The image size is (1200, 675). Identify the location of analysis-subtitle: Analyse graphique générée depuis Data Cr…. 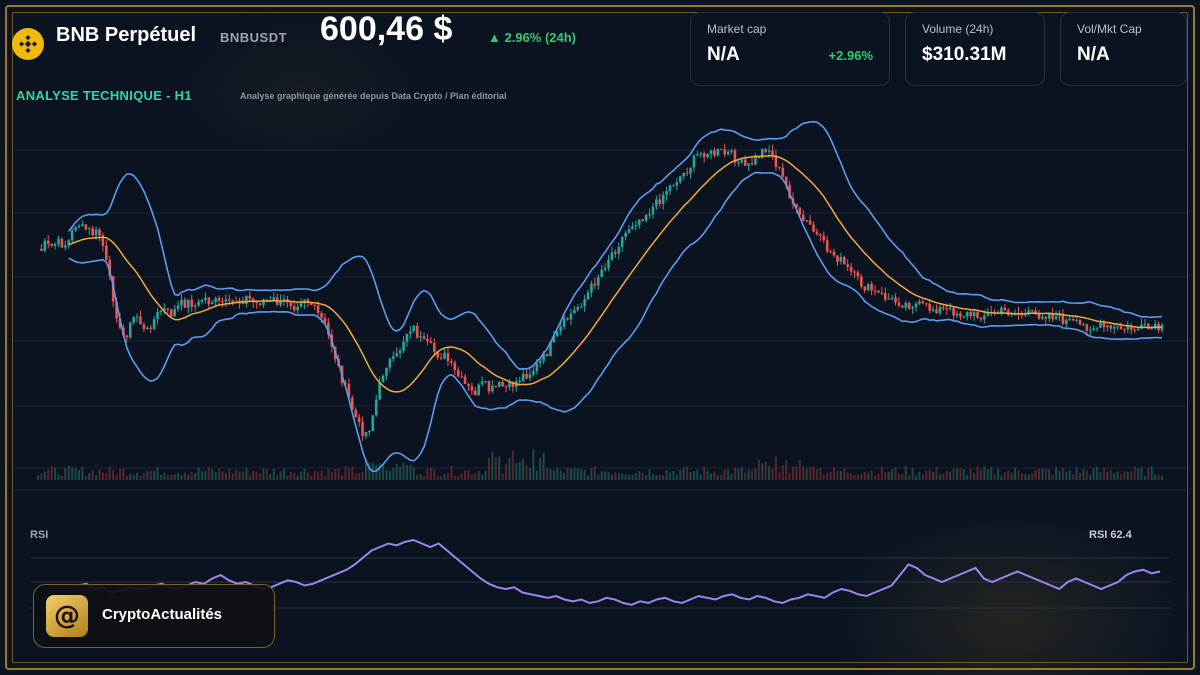
(373, 96).